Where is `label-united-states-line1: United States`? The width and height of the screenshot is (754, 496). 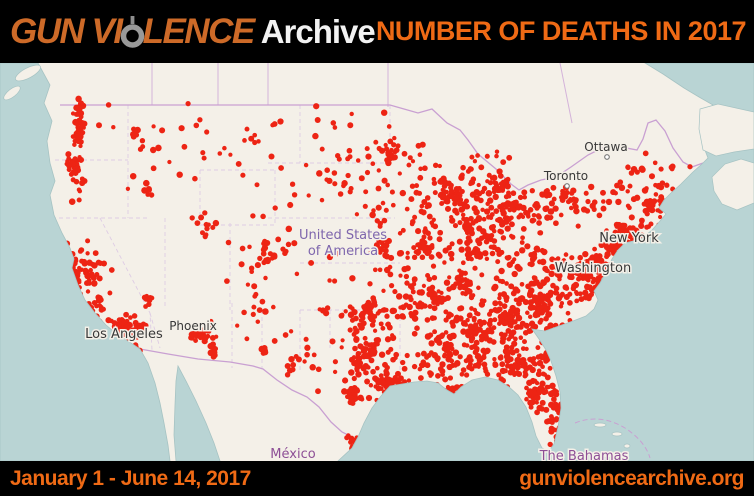 label-united-states-line1: United States is located at coordinates (343, 235).